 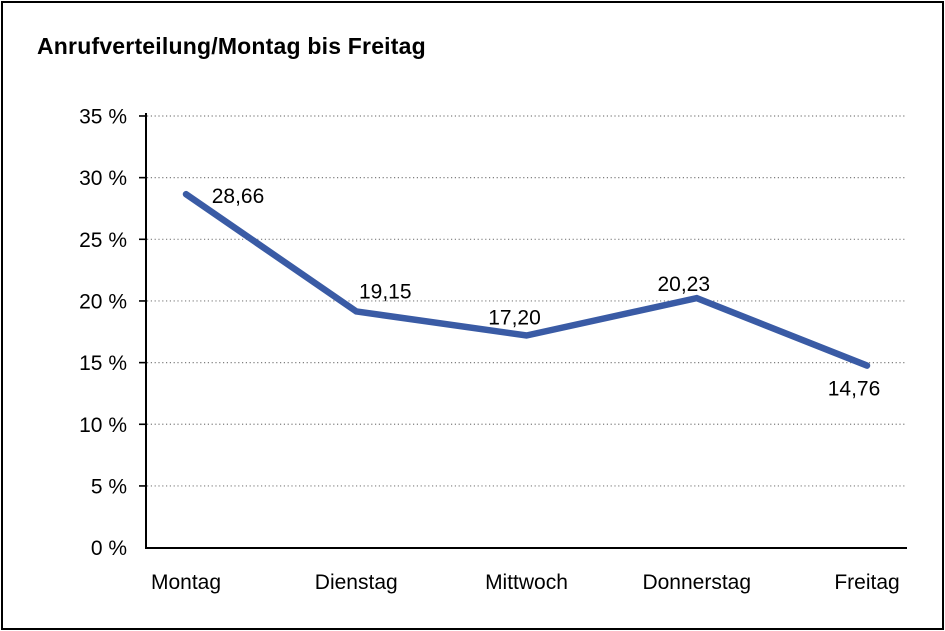 What do you see at coordinates (854, 389) in the screenshot?
I see `point-label: 14,76` at bounding box center [854, 389].